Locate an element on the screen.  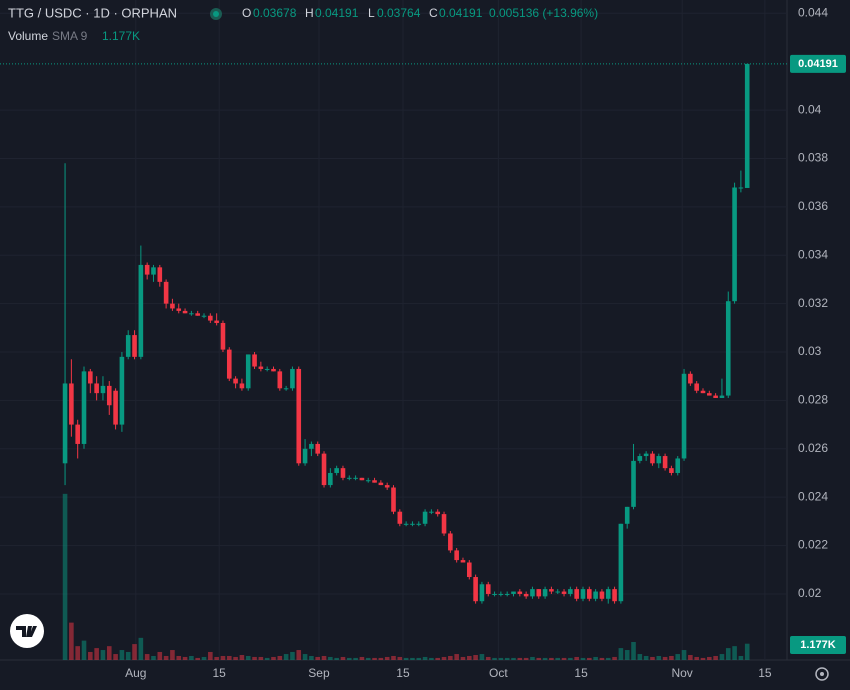
y-tick-label: 0.04 is located at coordinates (810, 109).